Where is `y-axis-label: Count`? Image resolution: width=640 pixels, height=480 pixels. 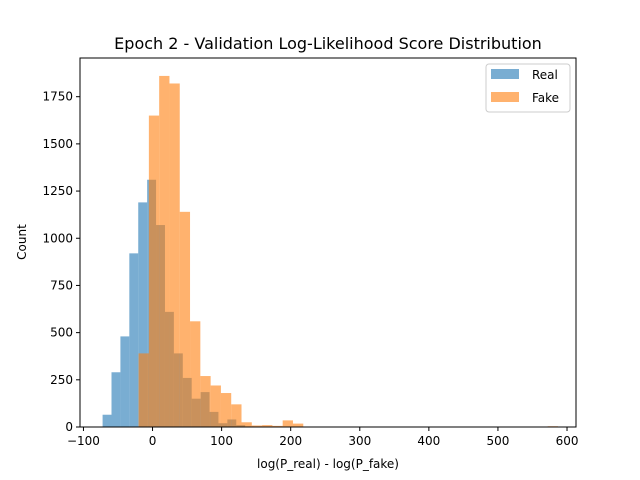
y-axis-label: Count is located at coordinates (22, 242).